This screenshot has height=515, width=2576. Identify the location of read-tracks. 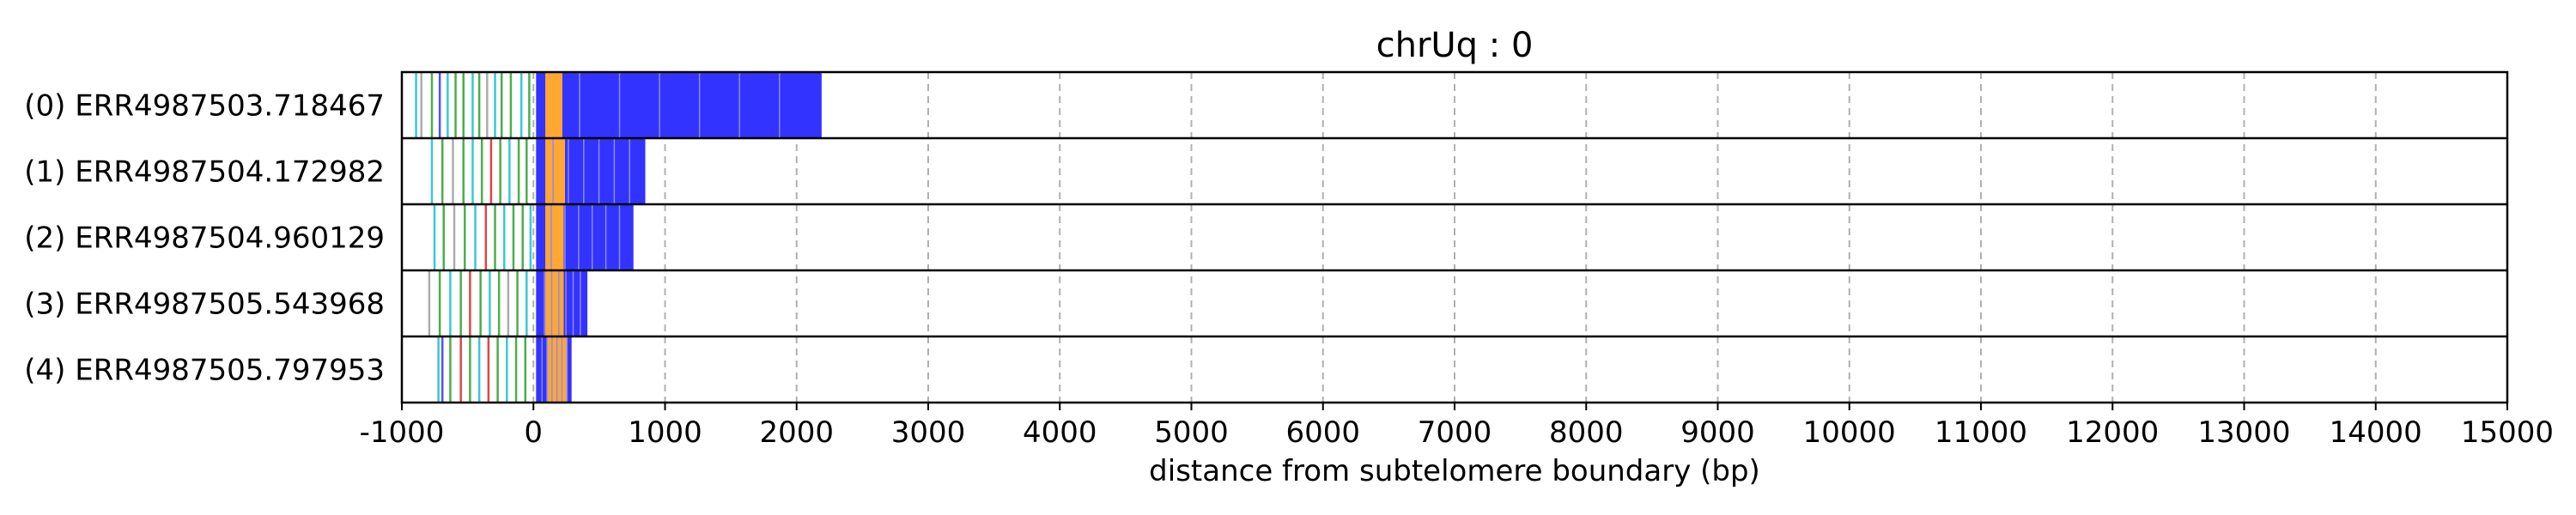
(618, 237).